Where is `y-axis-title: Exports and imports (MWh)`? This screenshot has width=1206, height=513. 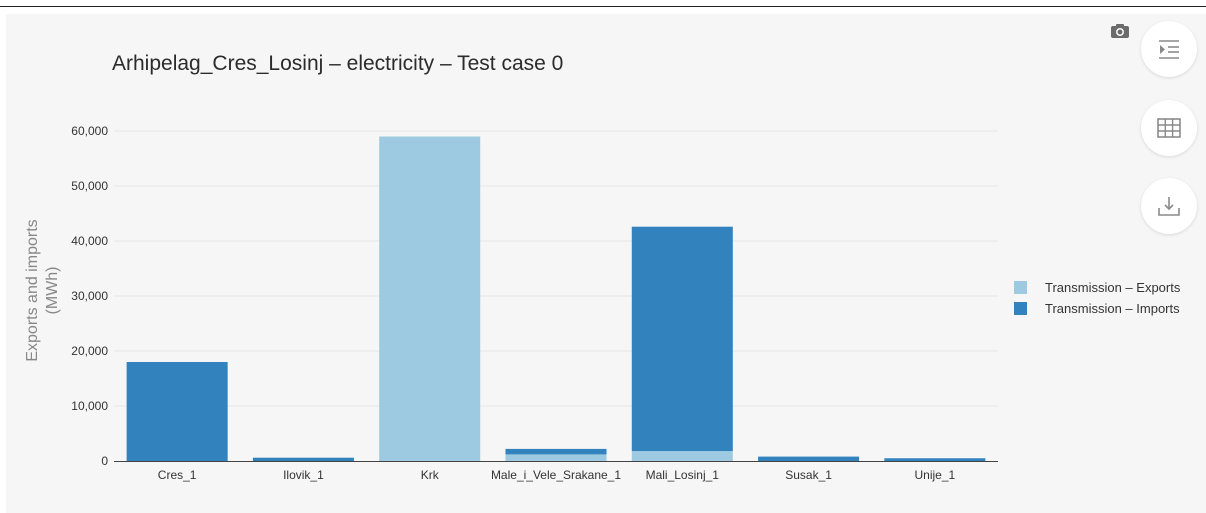
y-axis-title: Exports and imports (MWh) is located at coordinates (42, 290).